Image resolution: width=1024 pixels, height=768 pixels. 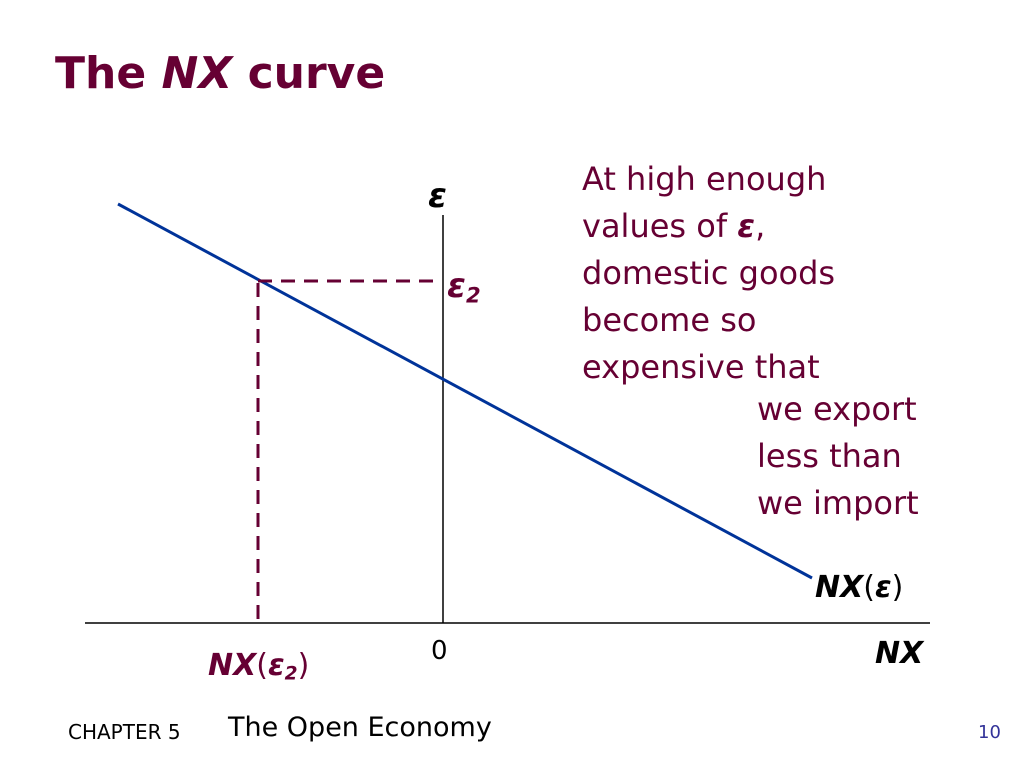 I want to click on page-number: 10, so click(x=989, y=732).